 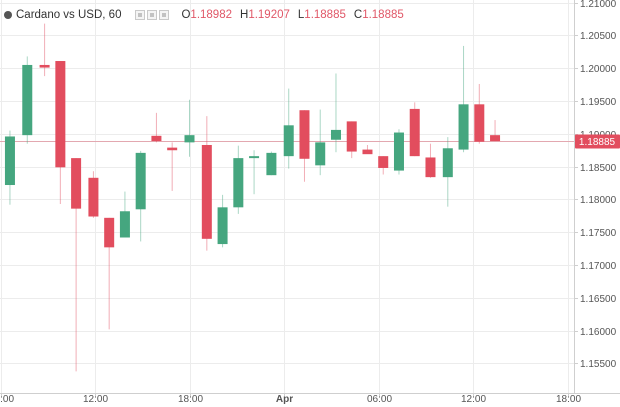 I want to click on symbol-title: Cardano vs USD, 60, so click(x=69, y=15).